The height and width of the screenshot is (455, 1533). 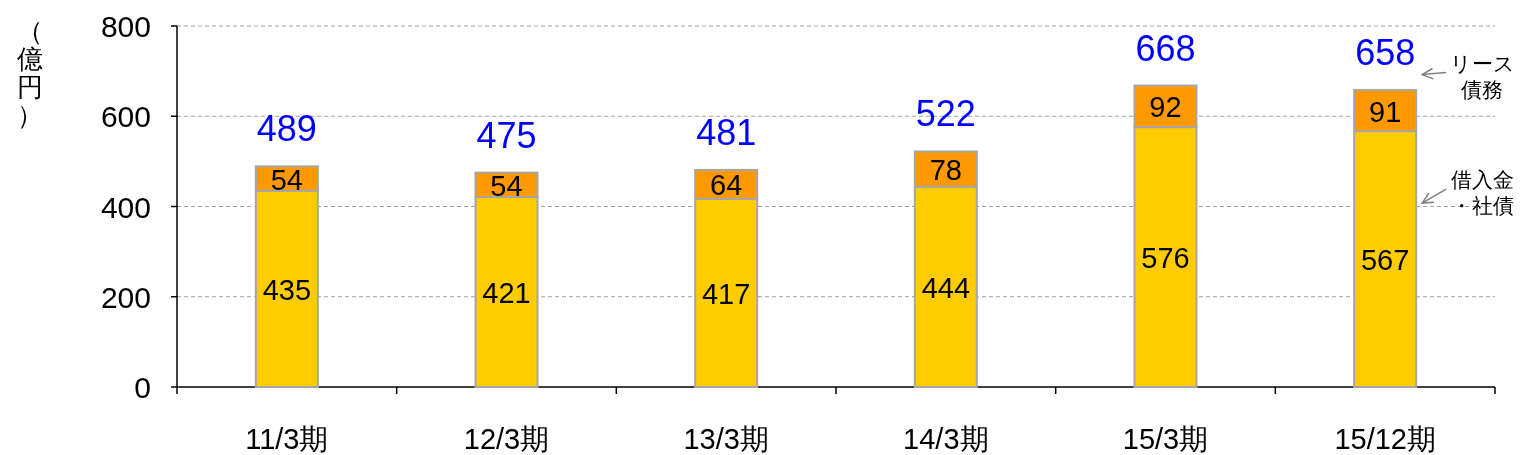 I want to click on total-label: 522, so click(x=945, y=114).